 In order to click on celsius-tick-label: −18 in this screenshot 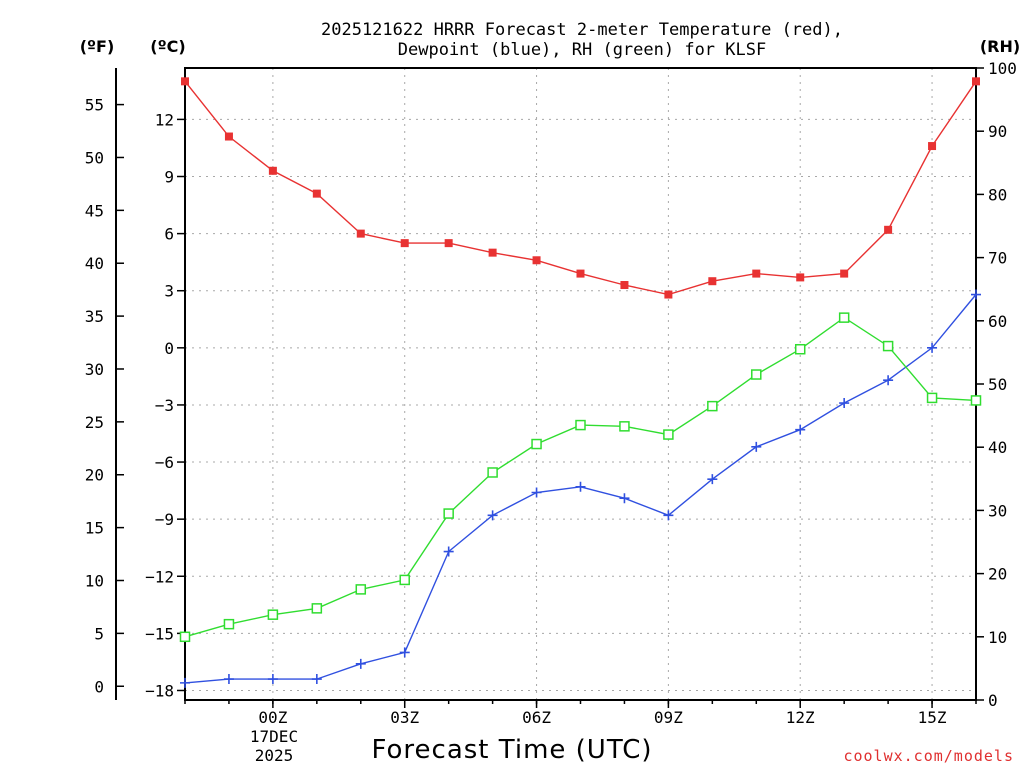, I will do `click(159, 690)`.